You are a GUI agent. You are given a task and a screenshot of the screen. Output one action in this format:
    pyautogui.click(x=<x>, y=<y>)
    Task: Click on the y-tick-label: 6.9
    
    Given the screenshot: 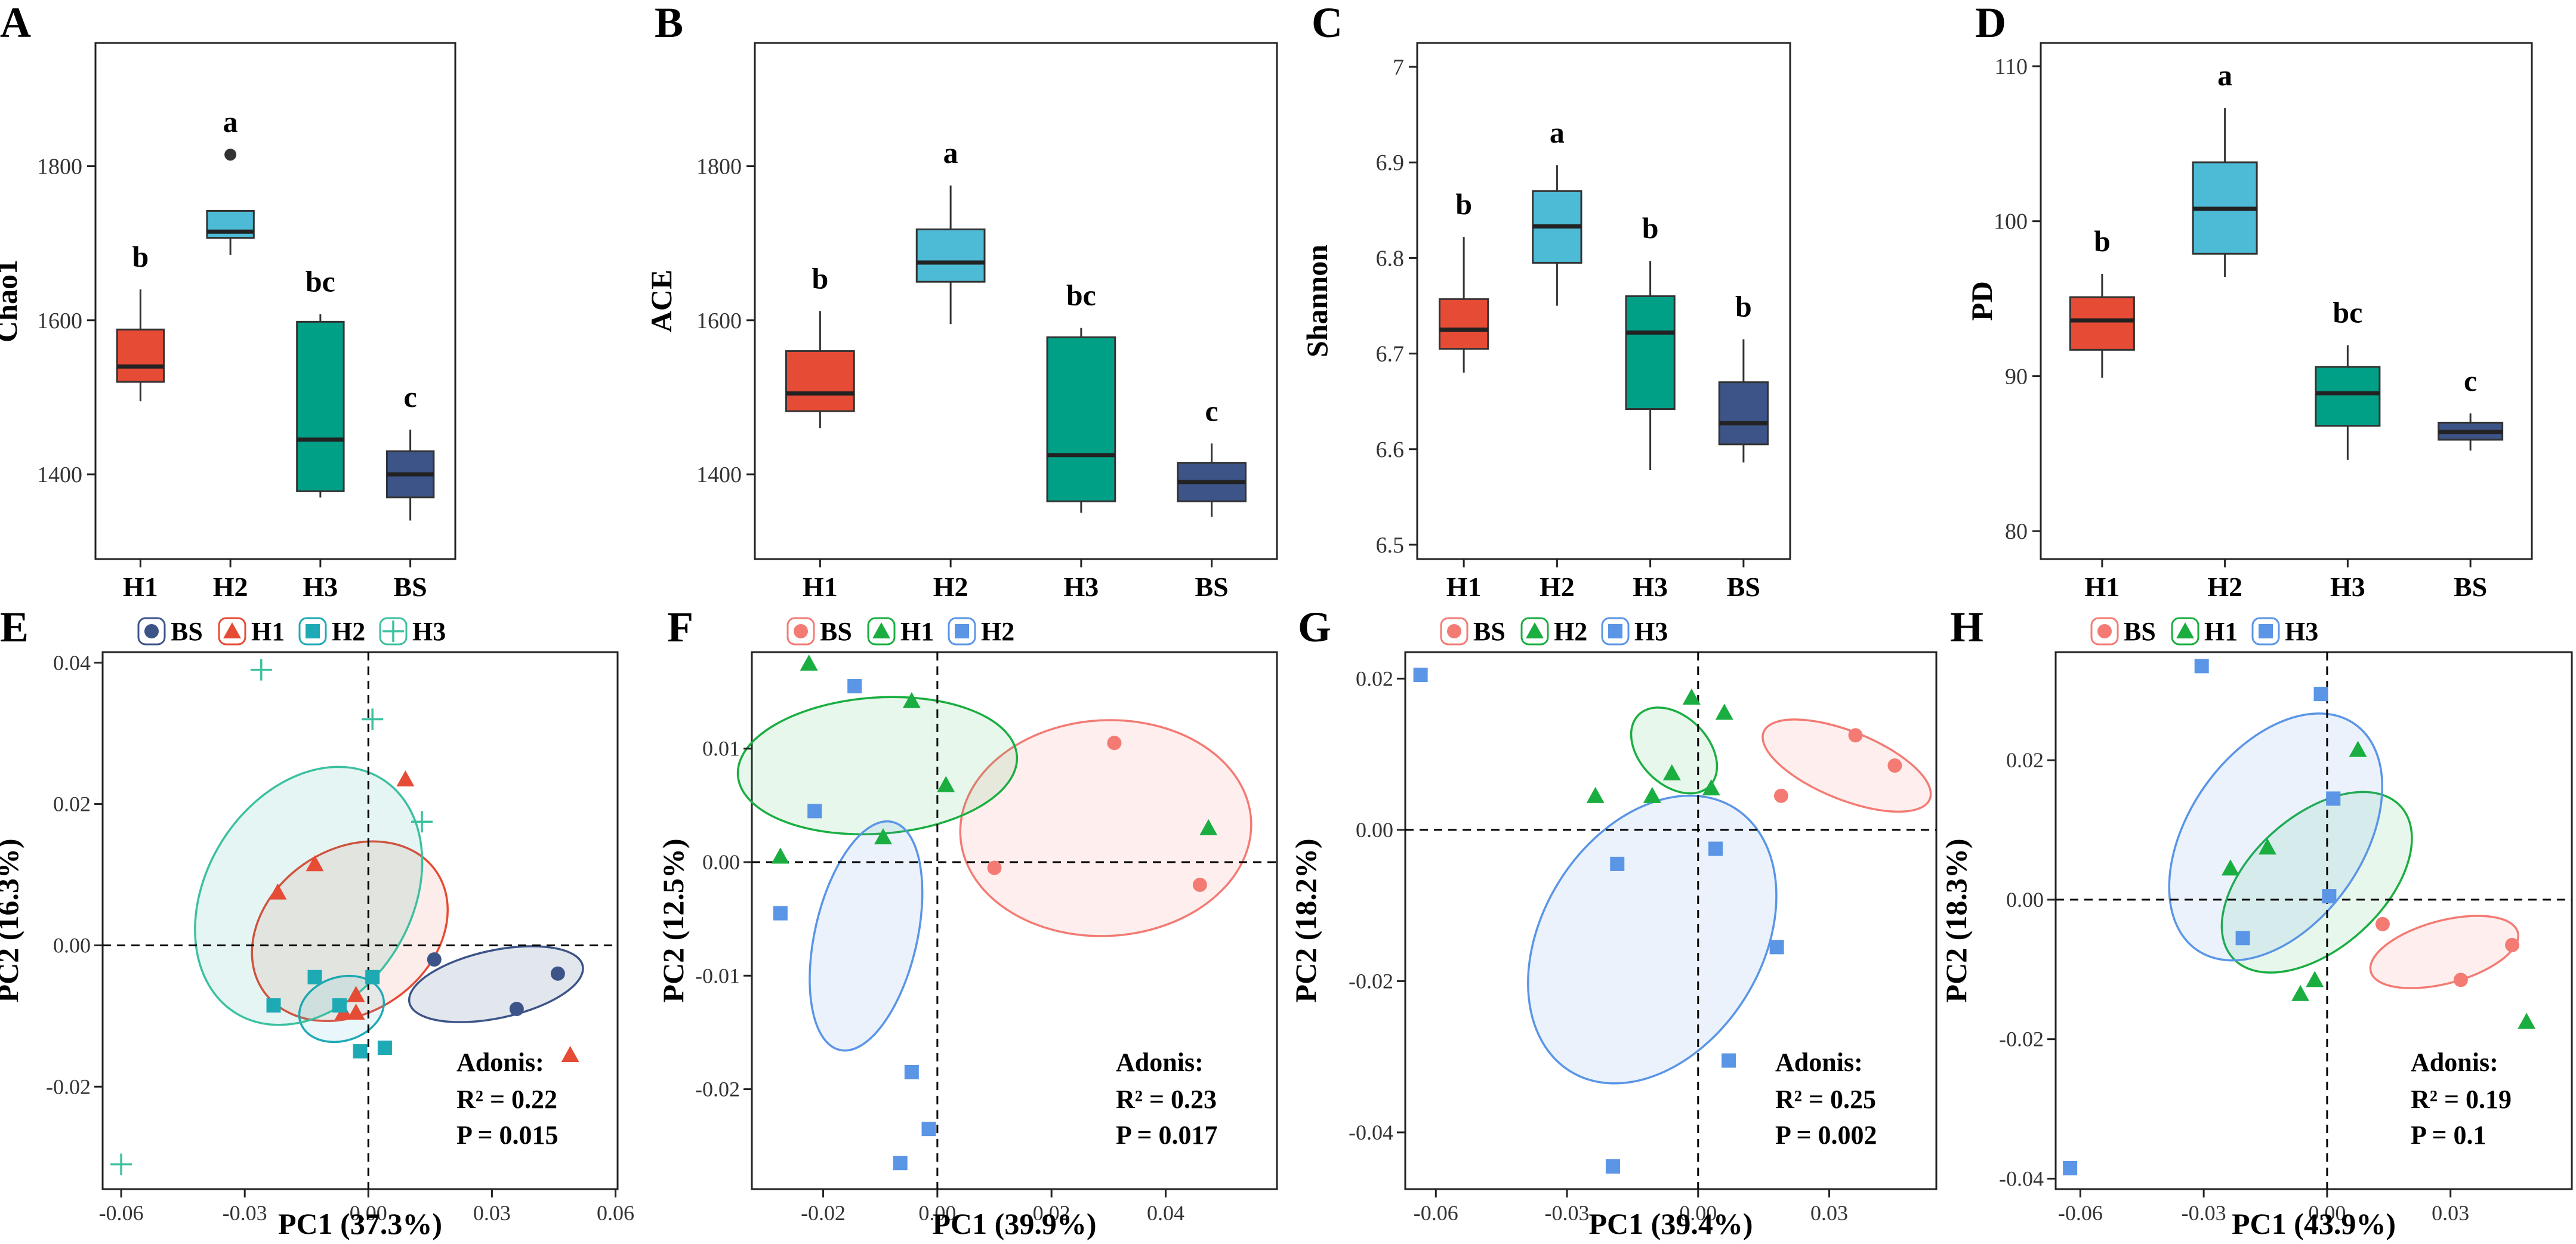 What is the action you would take?
    pyautogui.click(x=1390, y=163)
    